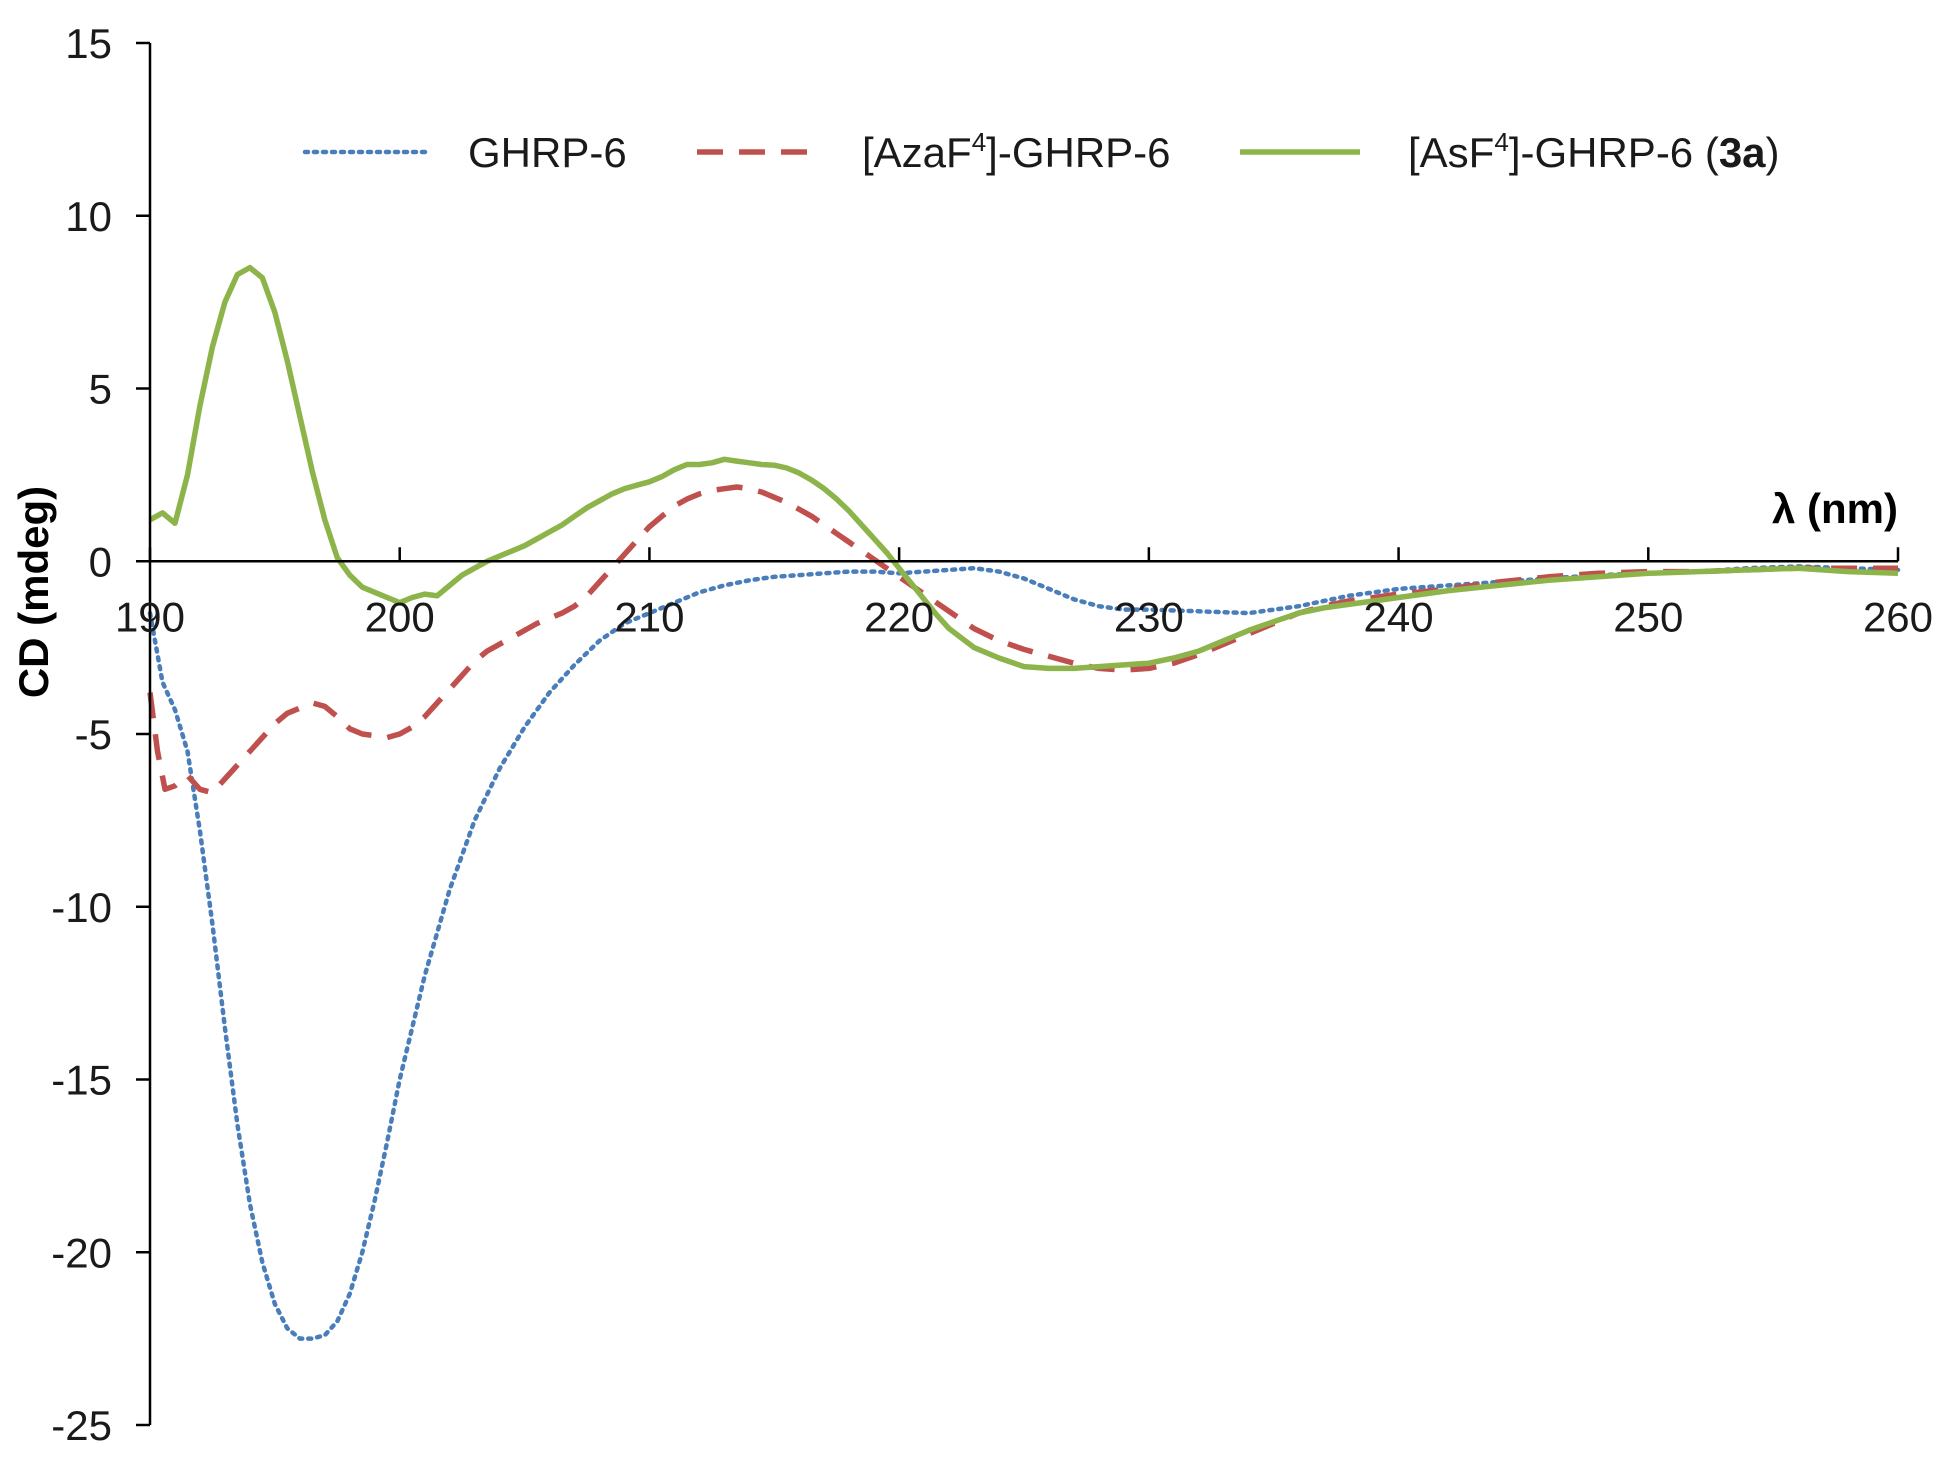 This screenshot has height=1468, width=1959. Describe the element at coordinates (81, 1252) in the screenshot. I see `y-tick-label: -20` at that location.